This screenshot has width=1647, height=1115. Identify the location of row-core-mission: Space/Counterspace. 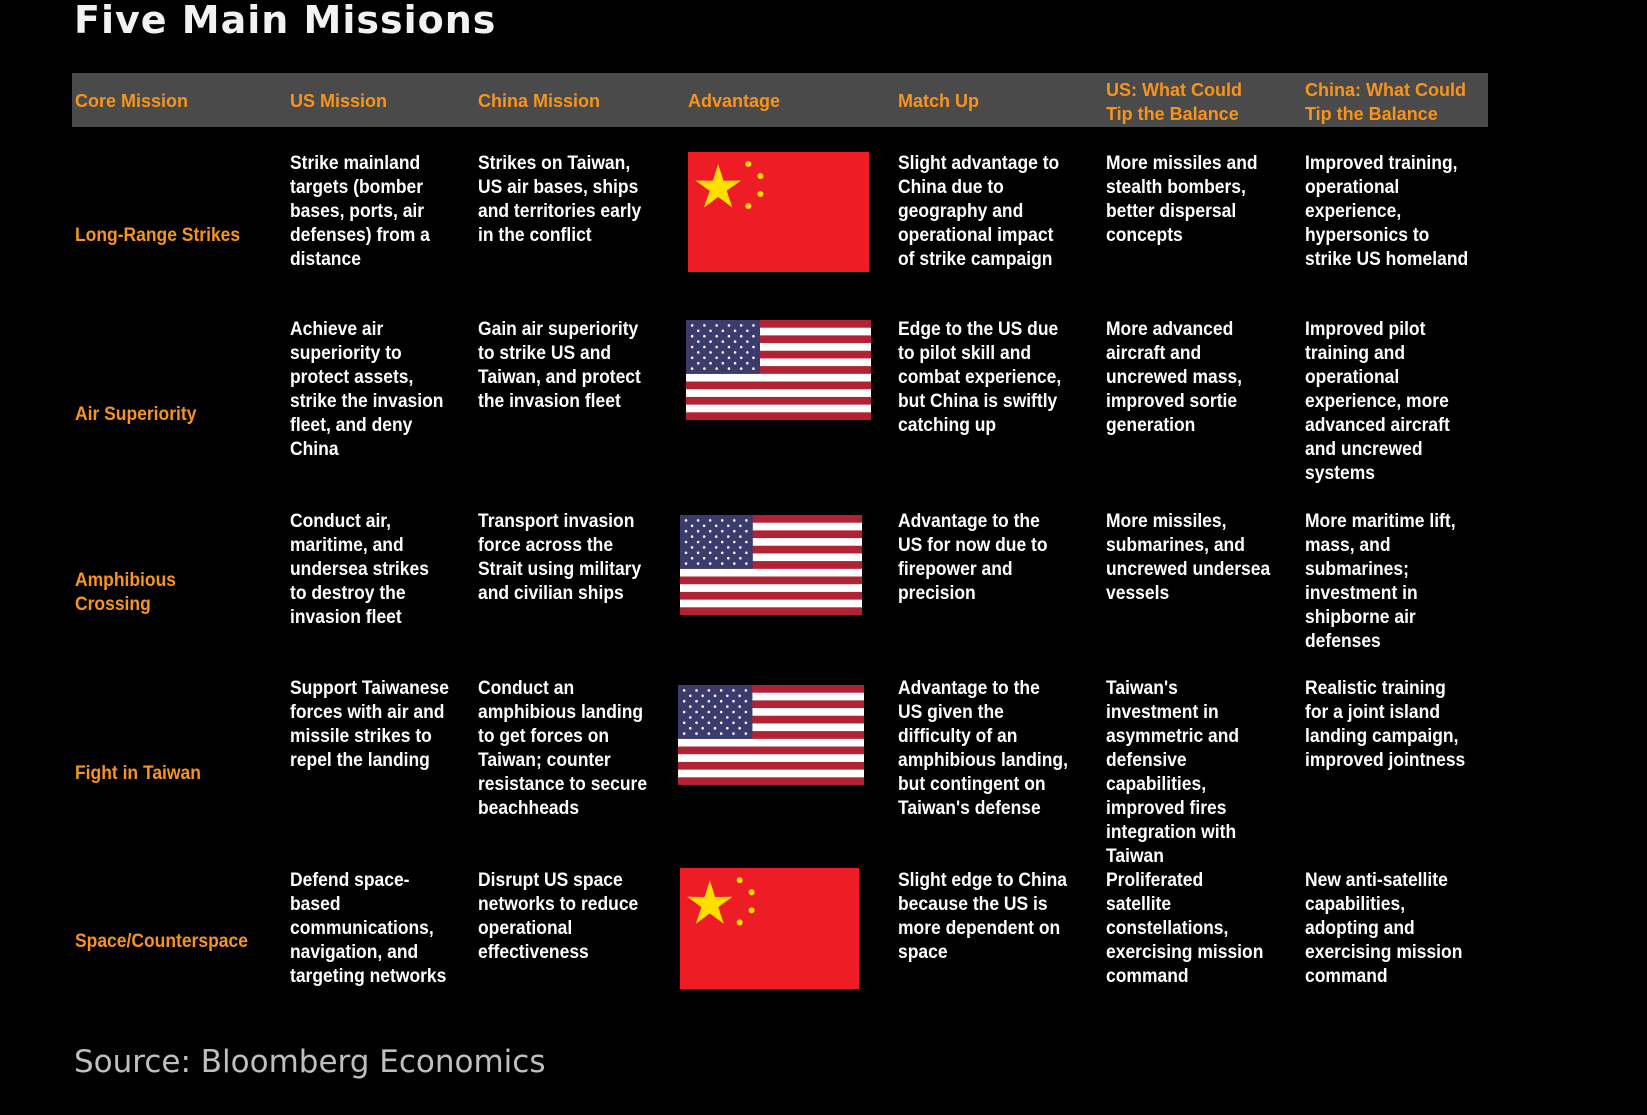
(161, 941).